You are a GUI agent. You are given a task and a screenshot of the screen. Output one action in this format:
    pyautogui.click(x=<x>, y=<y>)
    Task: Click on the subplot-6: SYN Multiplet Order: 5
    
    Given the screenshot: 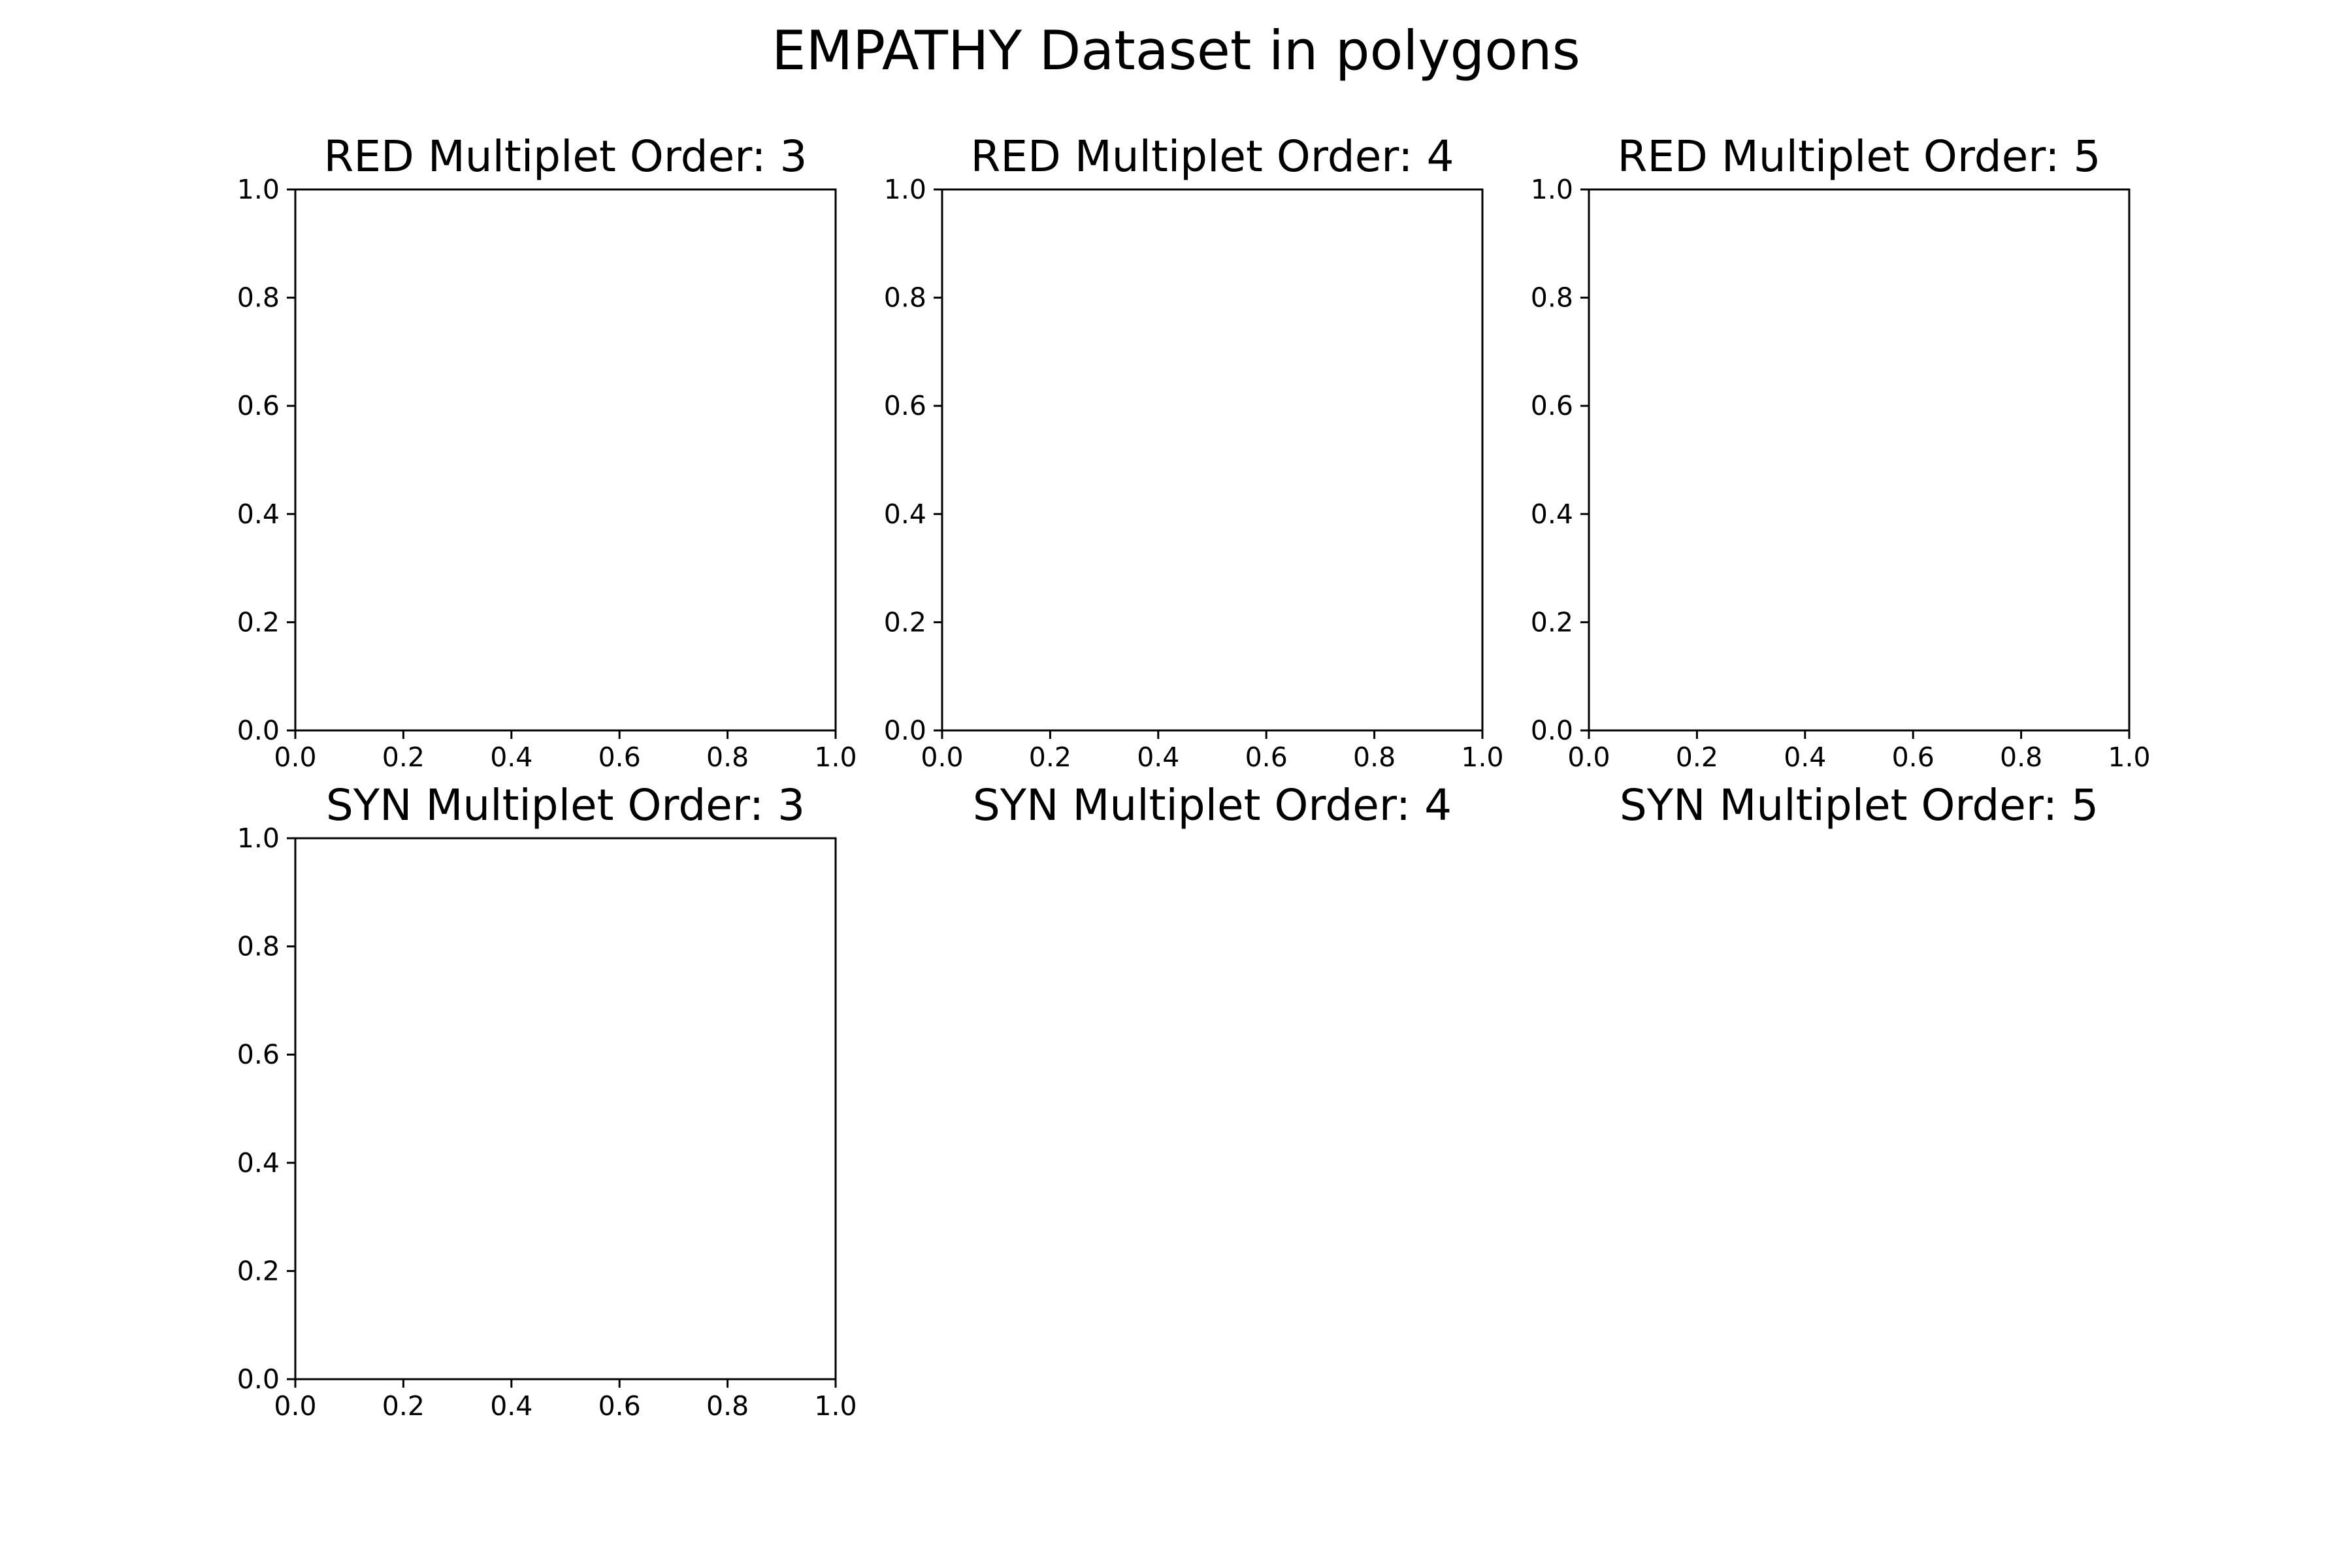 What is the action you would take?
    pyautogui.click(x=1859, y=805)
    